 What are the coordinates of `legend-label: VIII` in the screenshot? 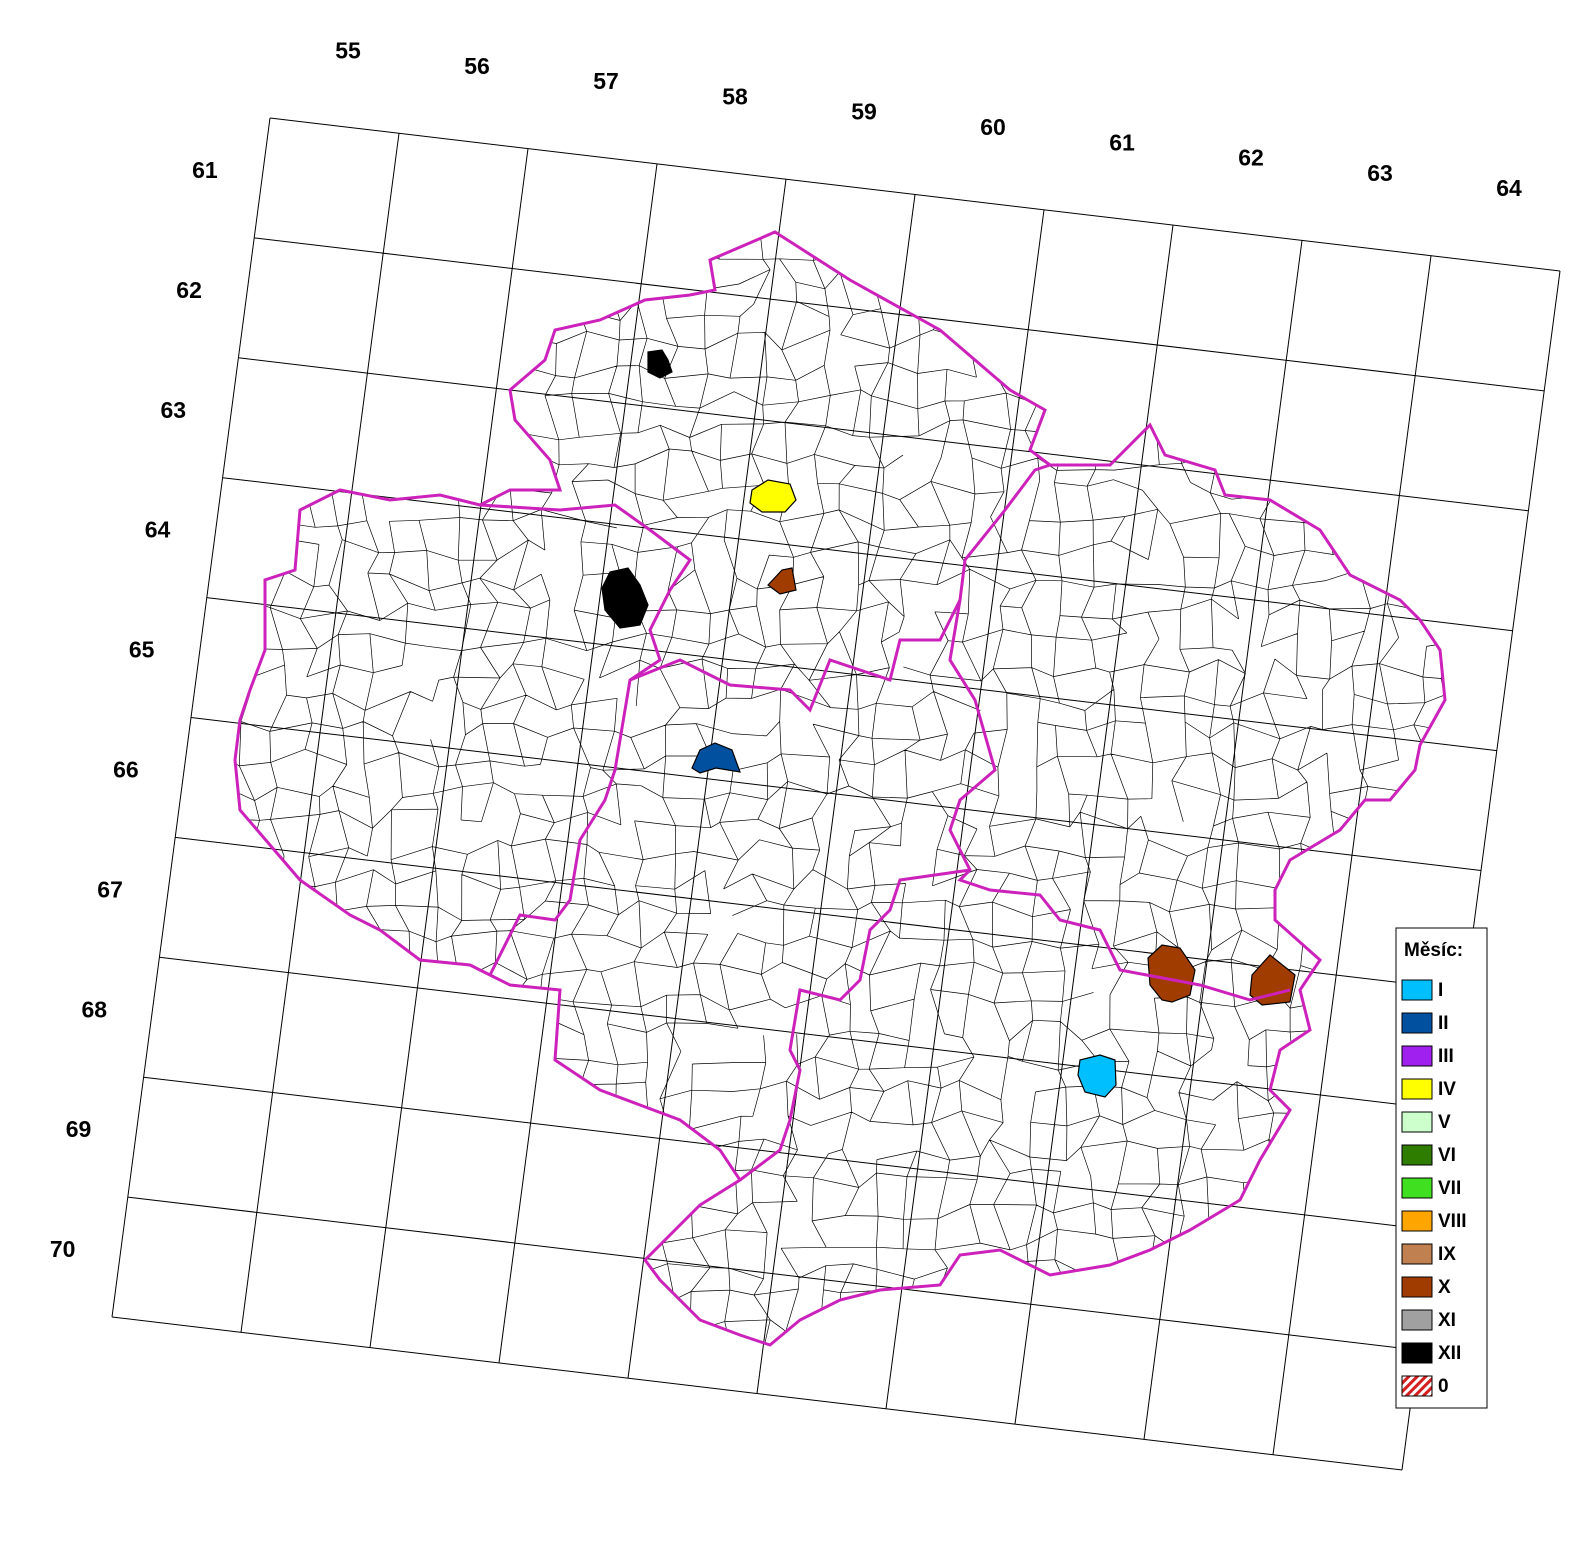 It's located at (1452, 1221).